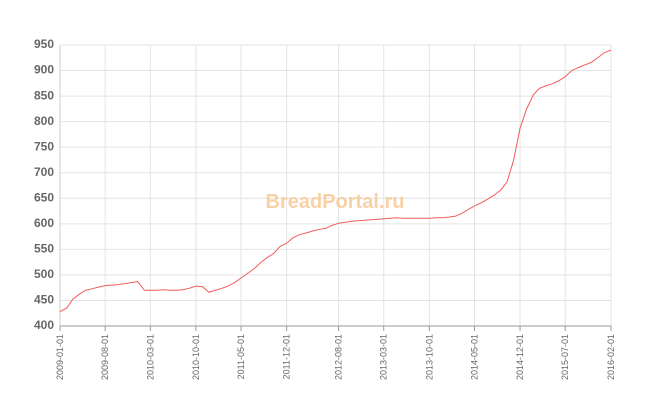  What do you see at coordinates (196, 357) in the screenshot?
I see `x-tick-label: 2010-10-01` at bounding box center [196, 357].